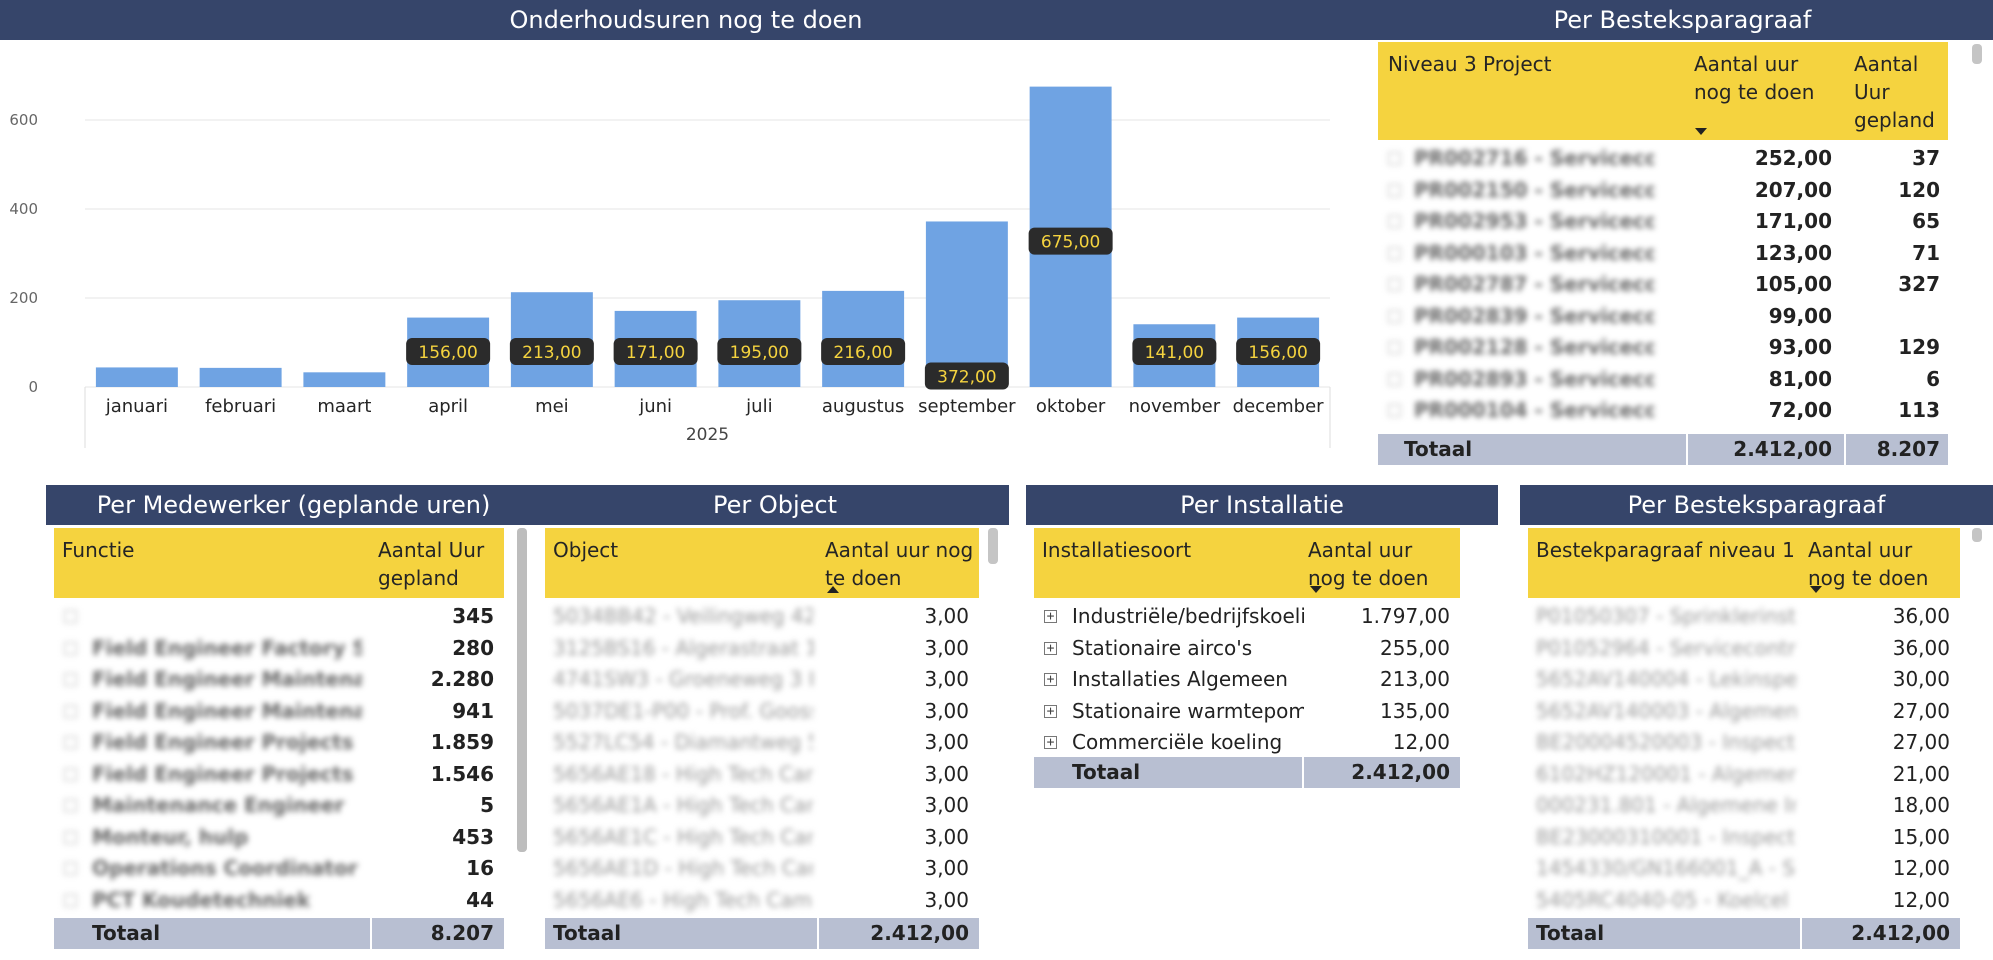  I want to click on col-header-niveau-3-project: Niveau 3 Project, so click(1470, 64).